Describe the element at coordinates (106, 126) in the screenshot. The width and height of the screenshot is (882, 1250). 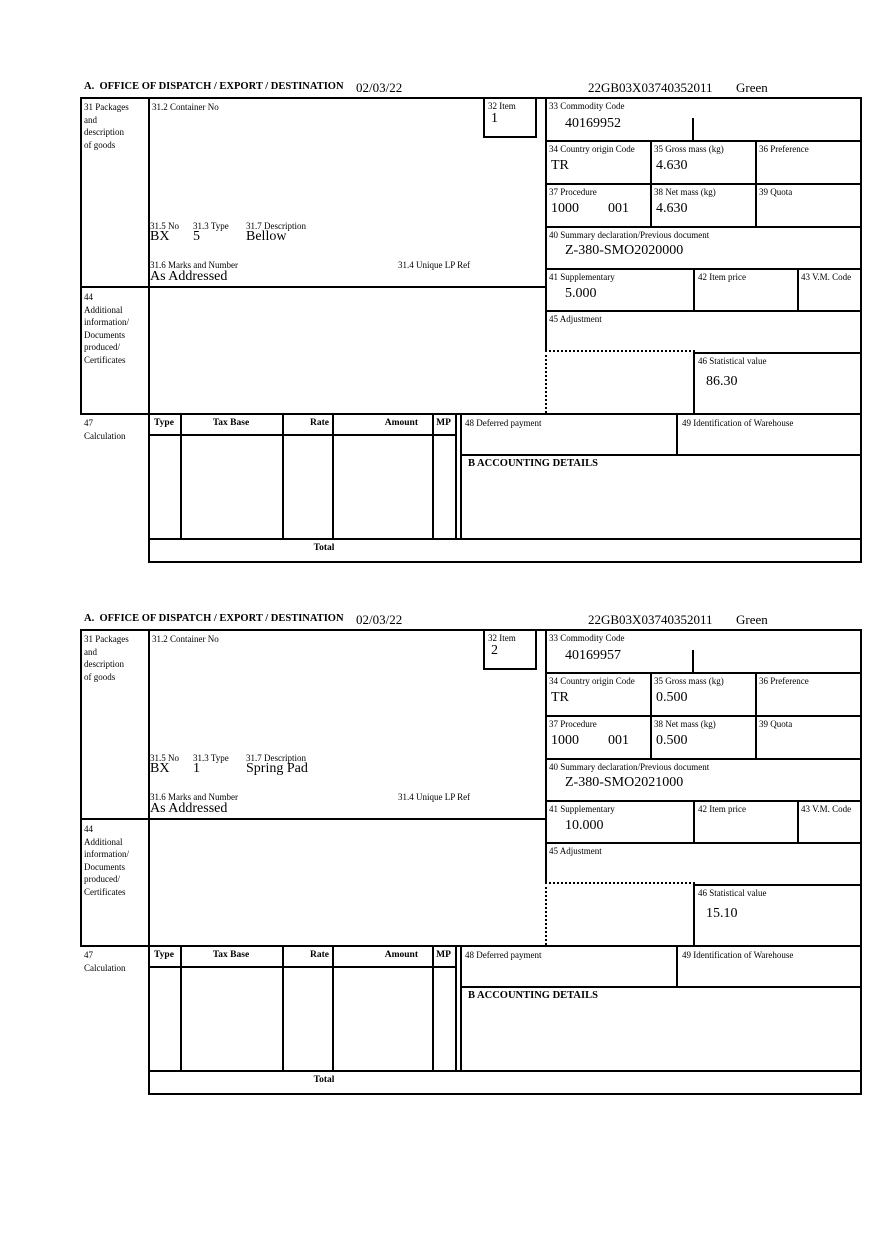
I see `box31-packages-label: 31 Packages and description of goods` at that location.